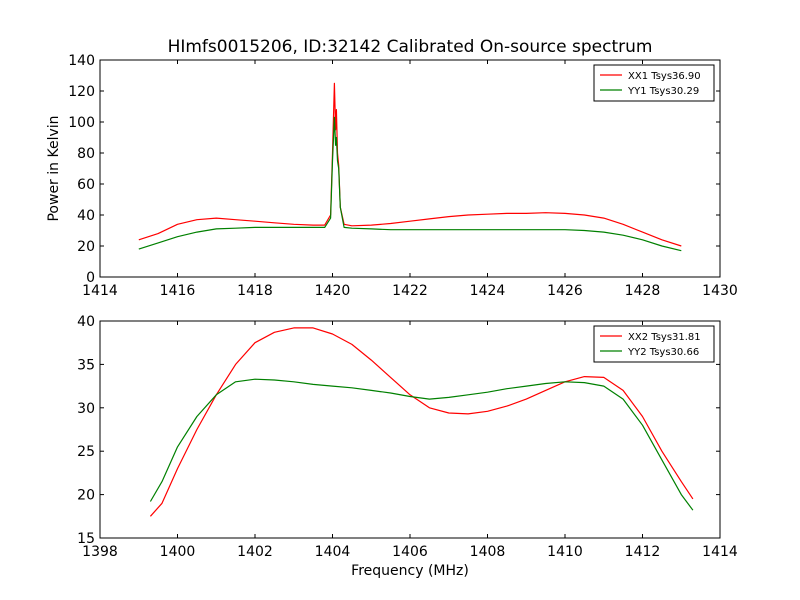  Describe the element at coordinates (488, 552) in the screenshot. I see `x-tick-label: 1408` at that location.